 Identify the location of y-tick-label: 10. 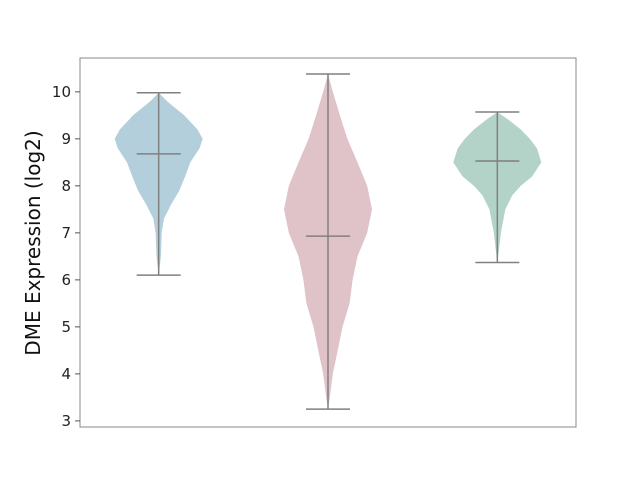
(61, 92).